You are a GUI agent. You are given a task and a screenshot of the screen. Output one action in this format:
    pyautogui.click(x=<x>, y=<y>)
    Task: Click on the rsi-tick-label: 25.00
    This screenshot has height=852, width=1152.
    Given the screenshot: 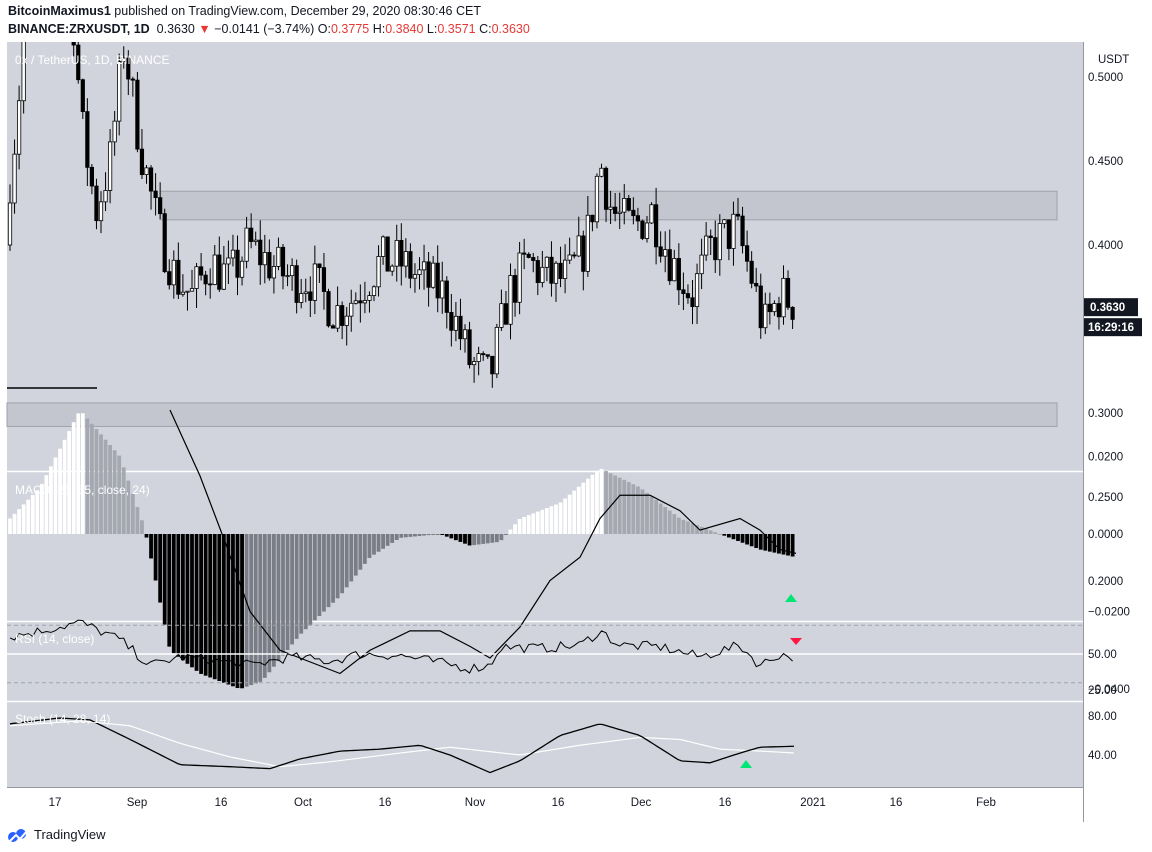 What is the action you would take?
    pyautogui.click(x=1102, y=691)
    